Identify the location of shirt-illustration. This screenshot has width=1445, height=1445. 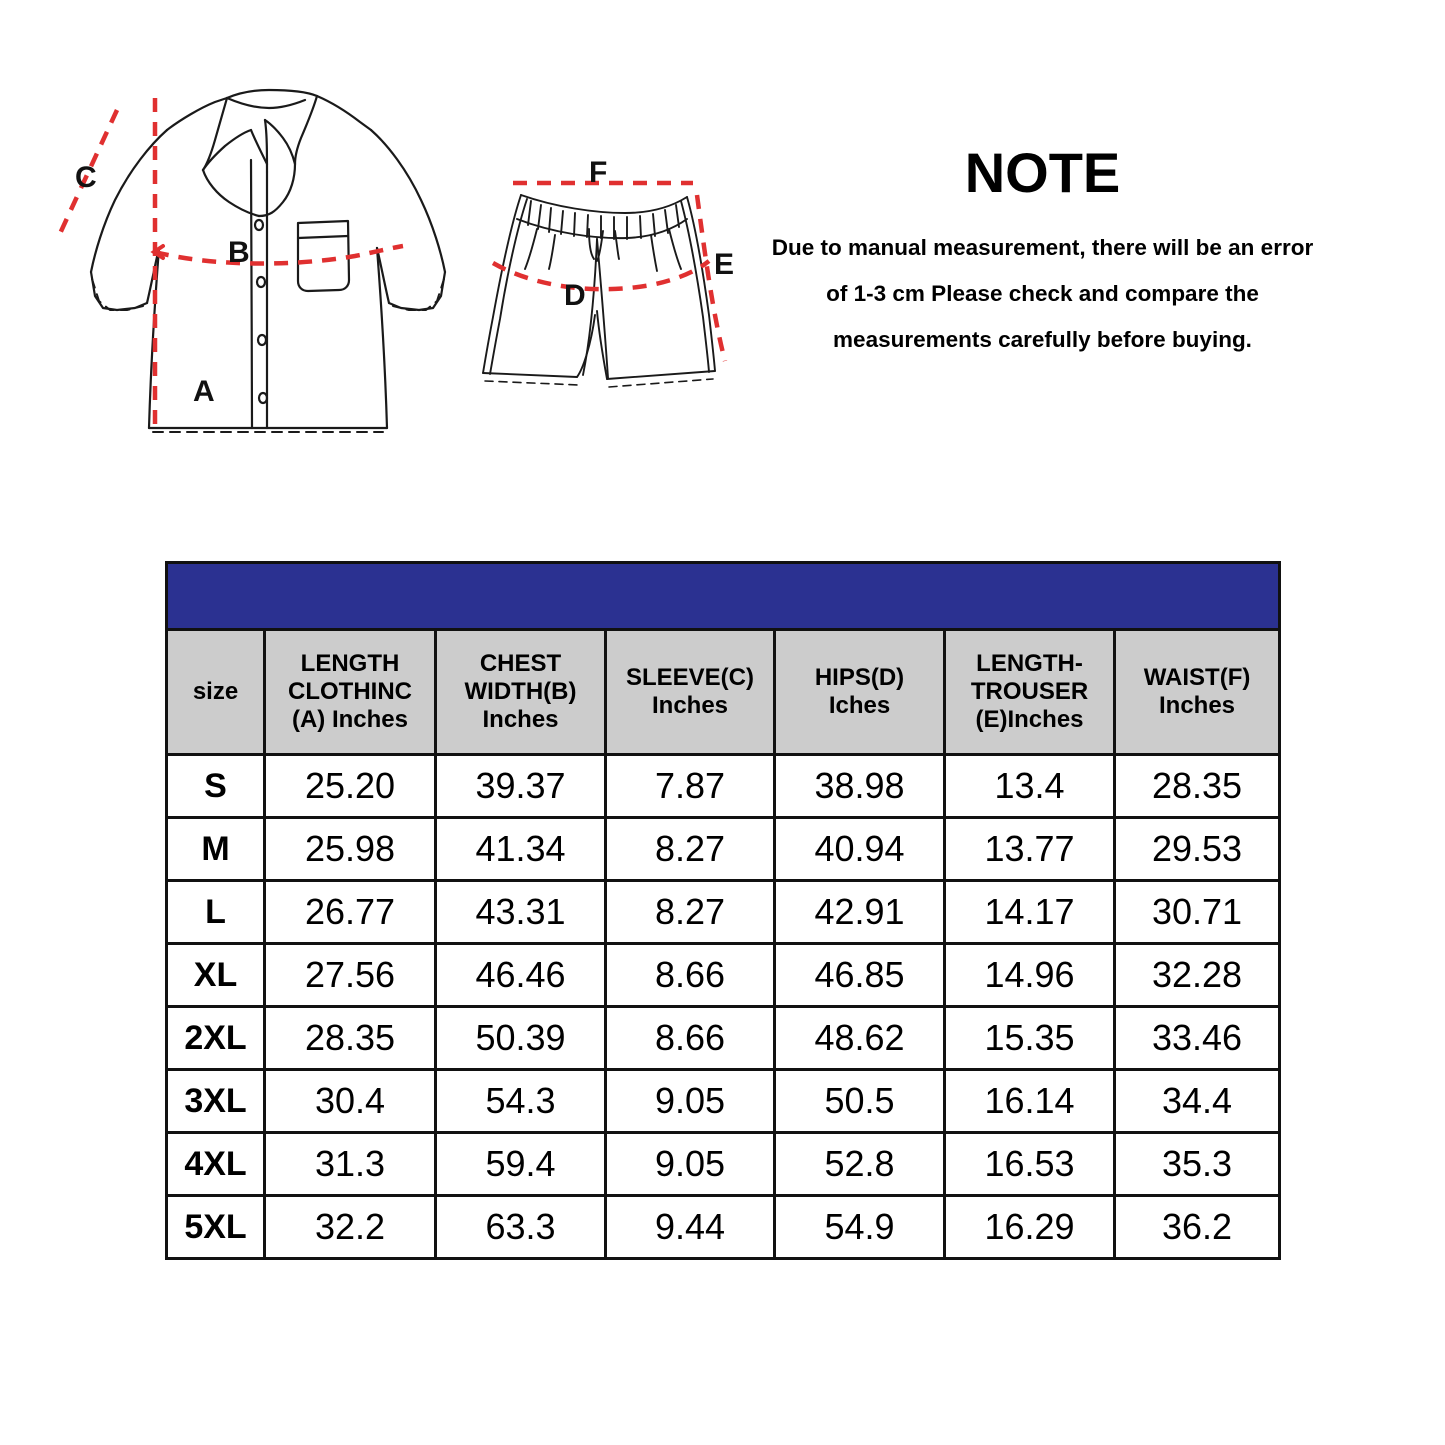
(251, 260).